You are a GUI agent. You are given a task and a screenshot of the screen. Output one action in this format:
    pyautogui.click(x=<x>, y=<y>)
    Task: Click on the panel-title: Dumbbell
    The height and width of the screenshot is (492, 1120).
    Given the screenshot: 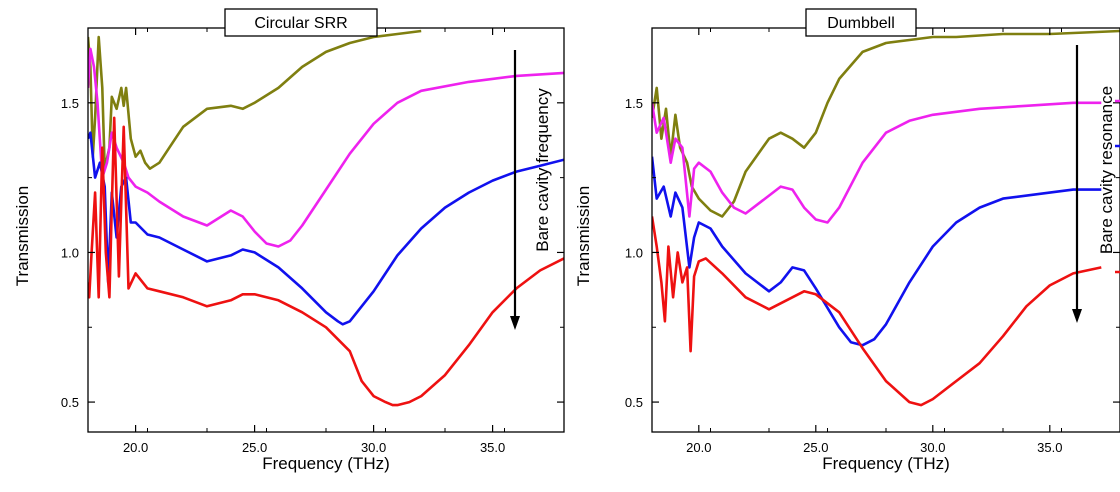 What is the action you would take?
    pyautogui.click(x=861, y=23)
    